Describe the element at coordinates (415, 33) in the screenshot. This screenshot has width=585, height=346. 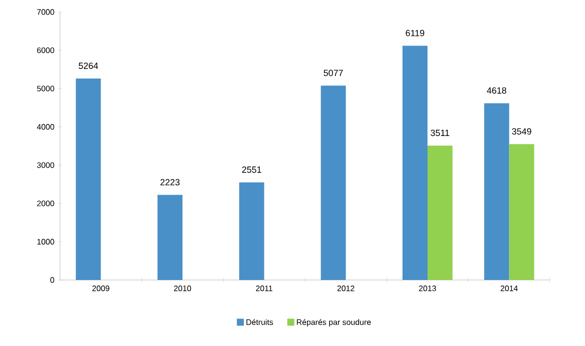
I see `data-label: 6119` at that location.